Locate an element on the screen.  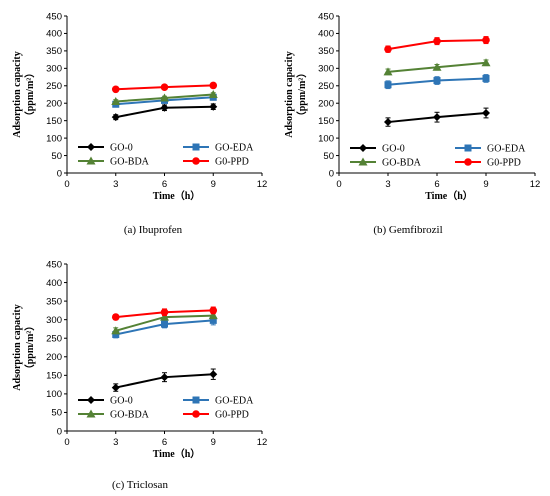
panel-caption: (a) Ibuprofen is located at coordinates (153, 230).